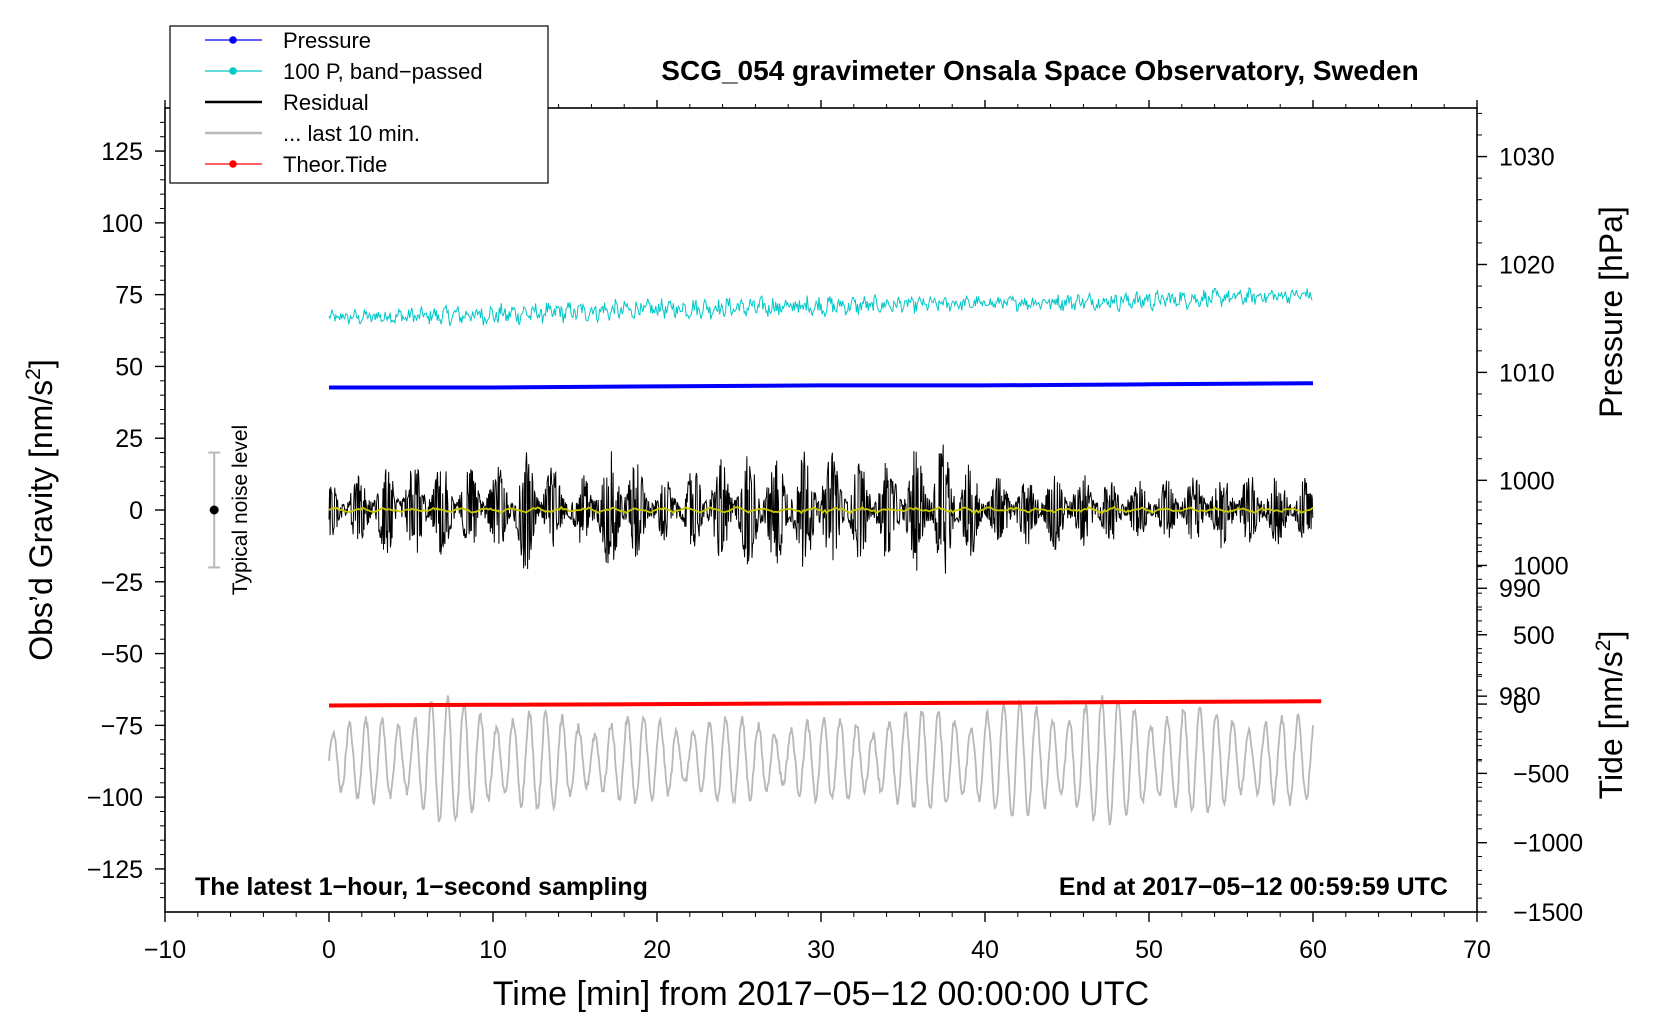 The image size is (1660, 1020). Describe the element at coordinates (1611, 725) in the screenshot. I see `y-tide-label-main: Tide [nm/s` at that location.